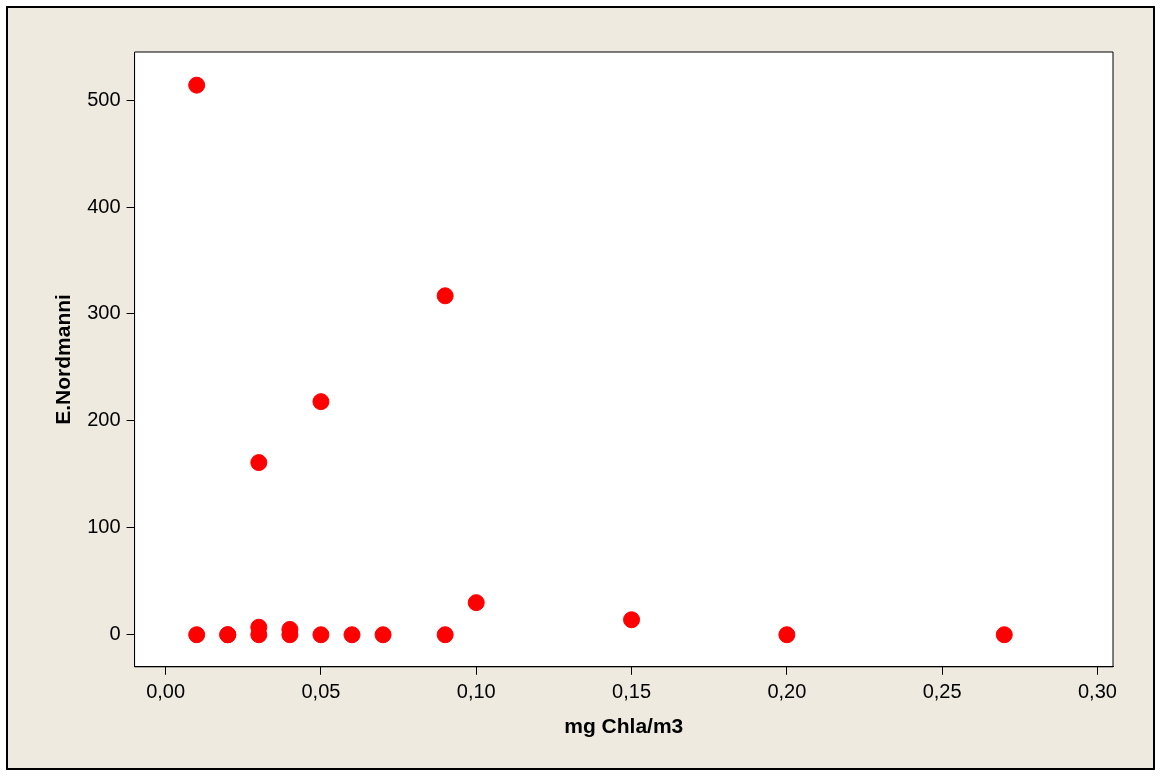 This screenshot has height=776, width=1161. What do you see at coordinates (321, 691) in the screenshot?
I see `x-tick-label: 0,05` at bounding box center [321, 691].